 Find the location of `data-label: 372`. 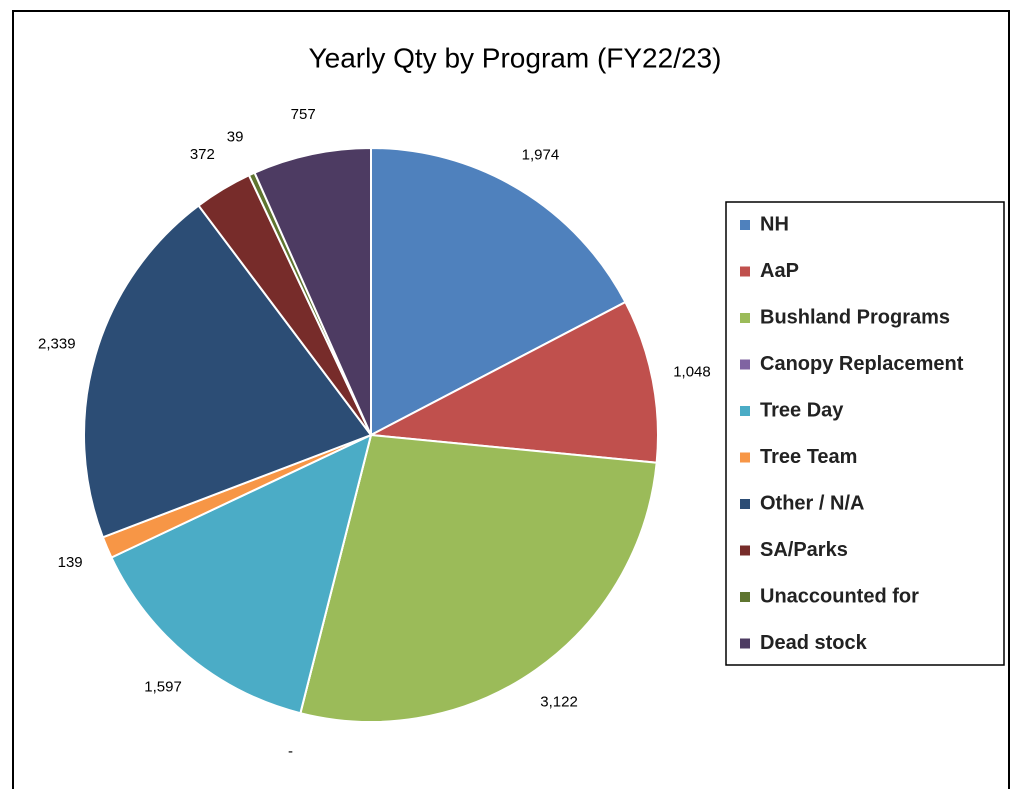

data-label: 372 is located at coordinates (202, 154).